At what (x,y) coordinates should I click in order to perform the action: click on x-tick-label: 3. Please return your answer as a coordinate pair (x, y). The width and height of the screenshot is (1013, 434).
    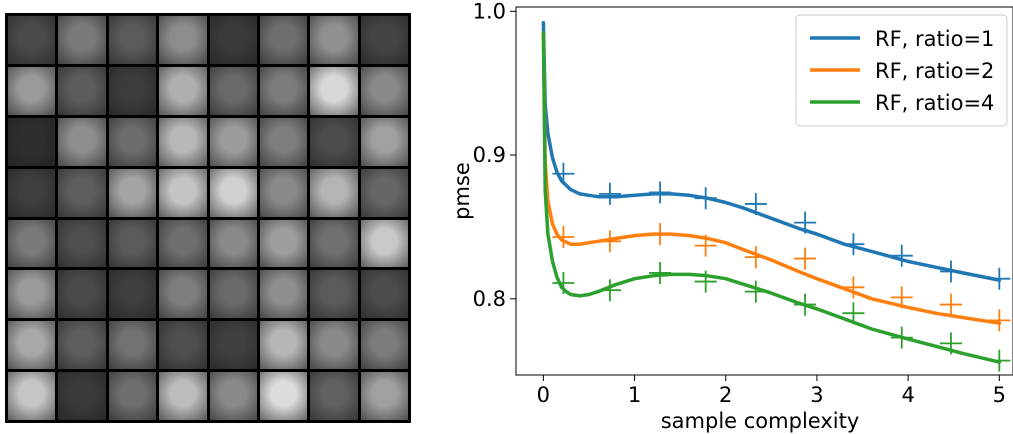
    Looking at the image, I should click on (816, 395).